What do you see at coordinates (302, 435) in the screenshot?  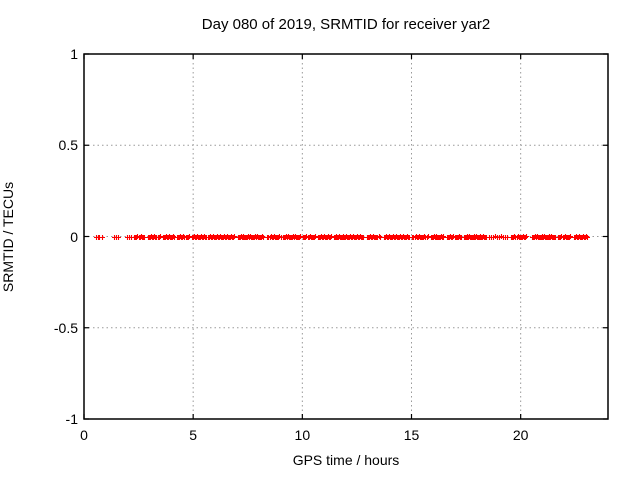 I see `x-tick-label: 10` at bounding box center [302, 435].